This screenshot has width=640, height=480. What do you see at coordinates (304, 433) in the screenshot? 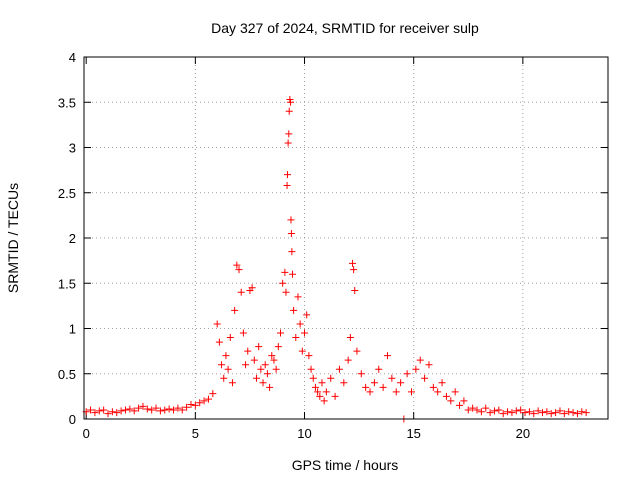
I see `x-tick-label: 10` at bounding box center [304, 433].